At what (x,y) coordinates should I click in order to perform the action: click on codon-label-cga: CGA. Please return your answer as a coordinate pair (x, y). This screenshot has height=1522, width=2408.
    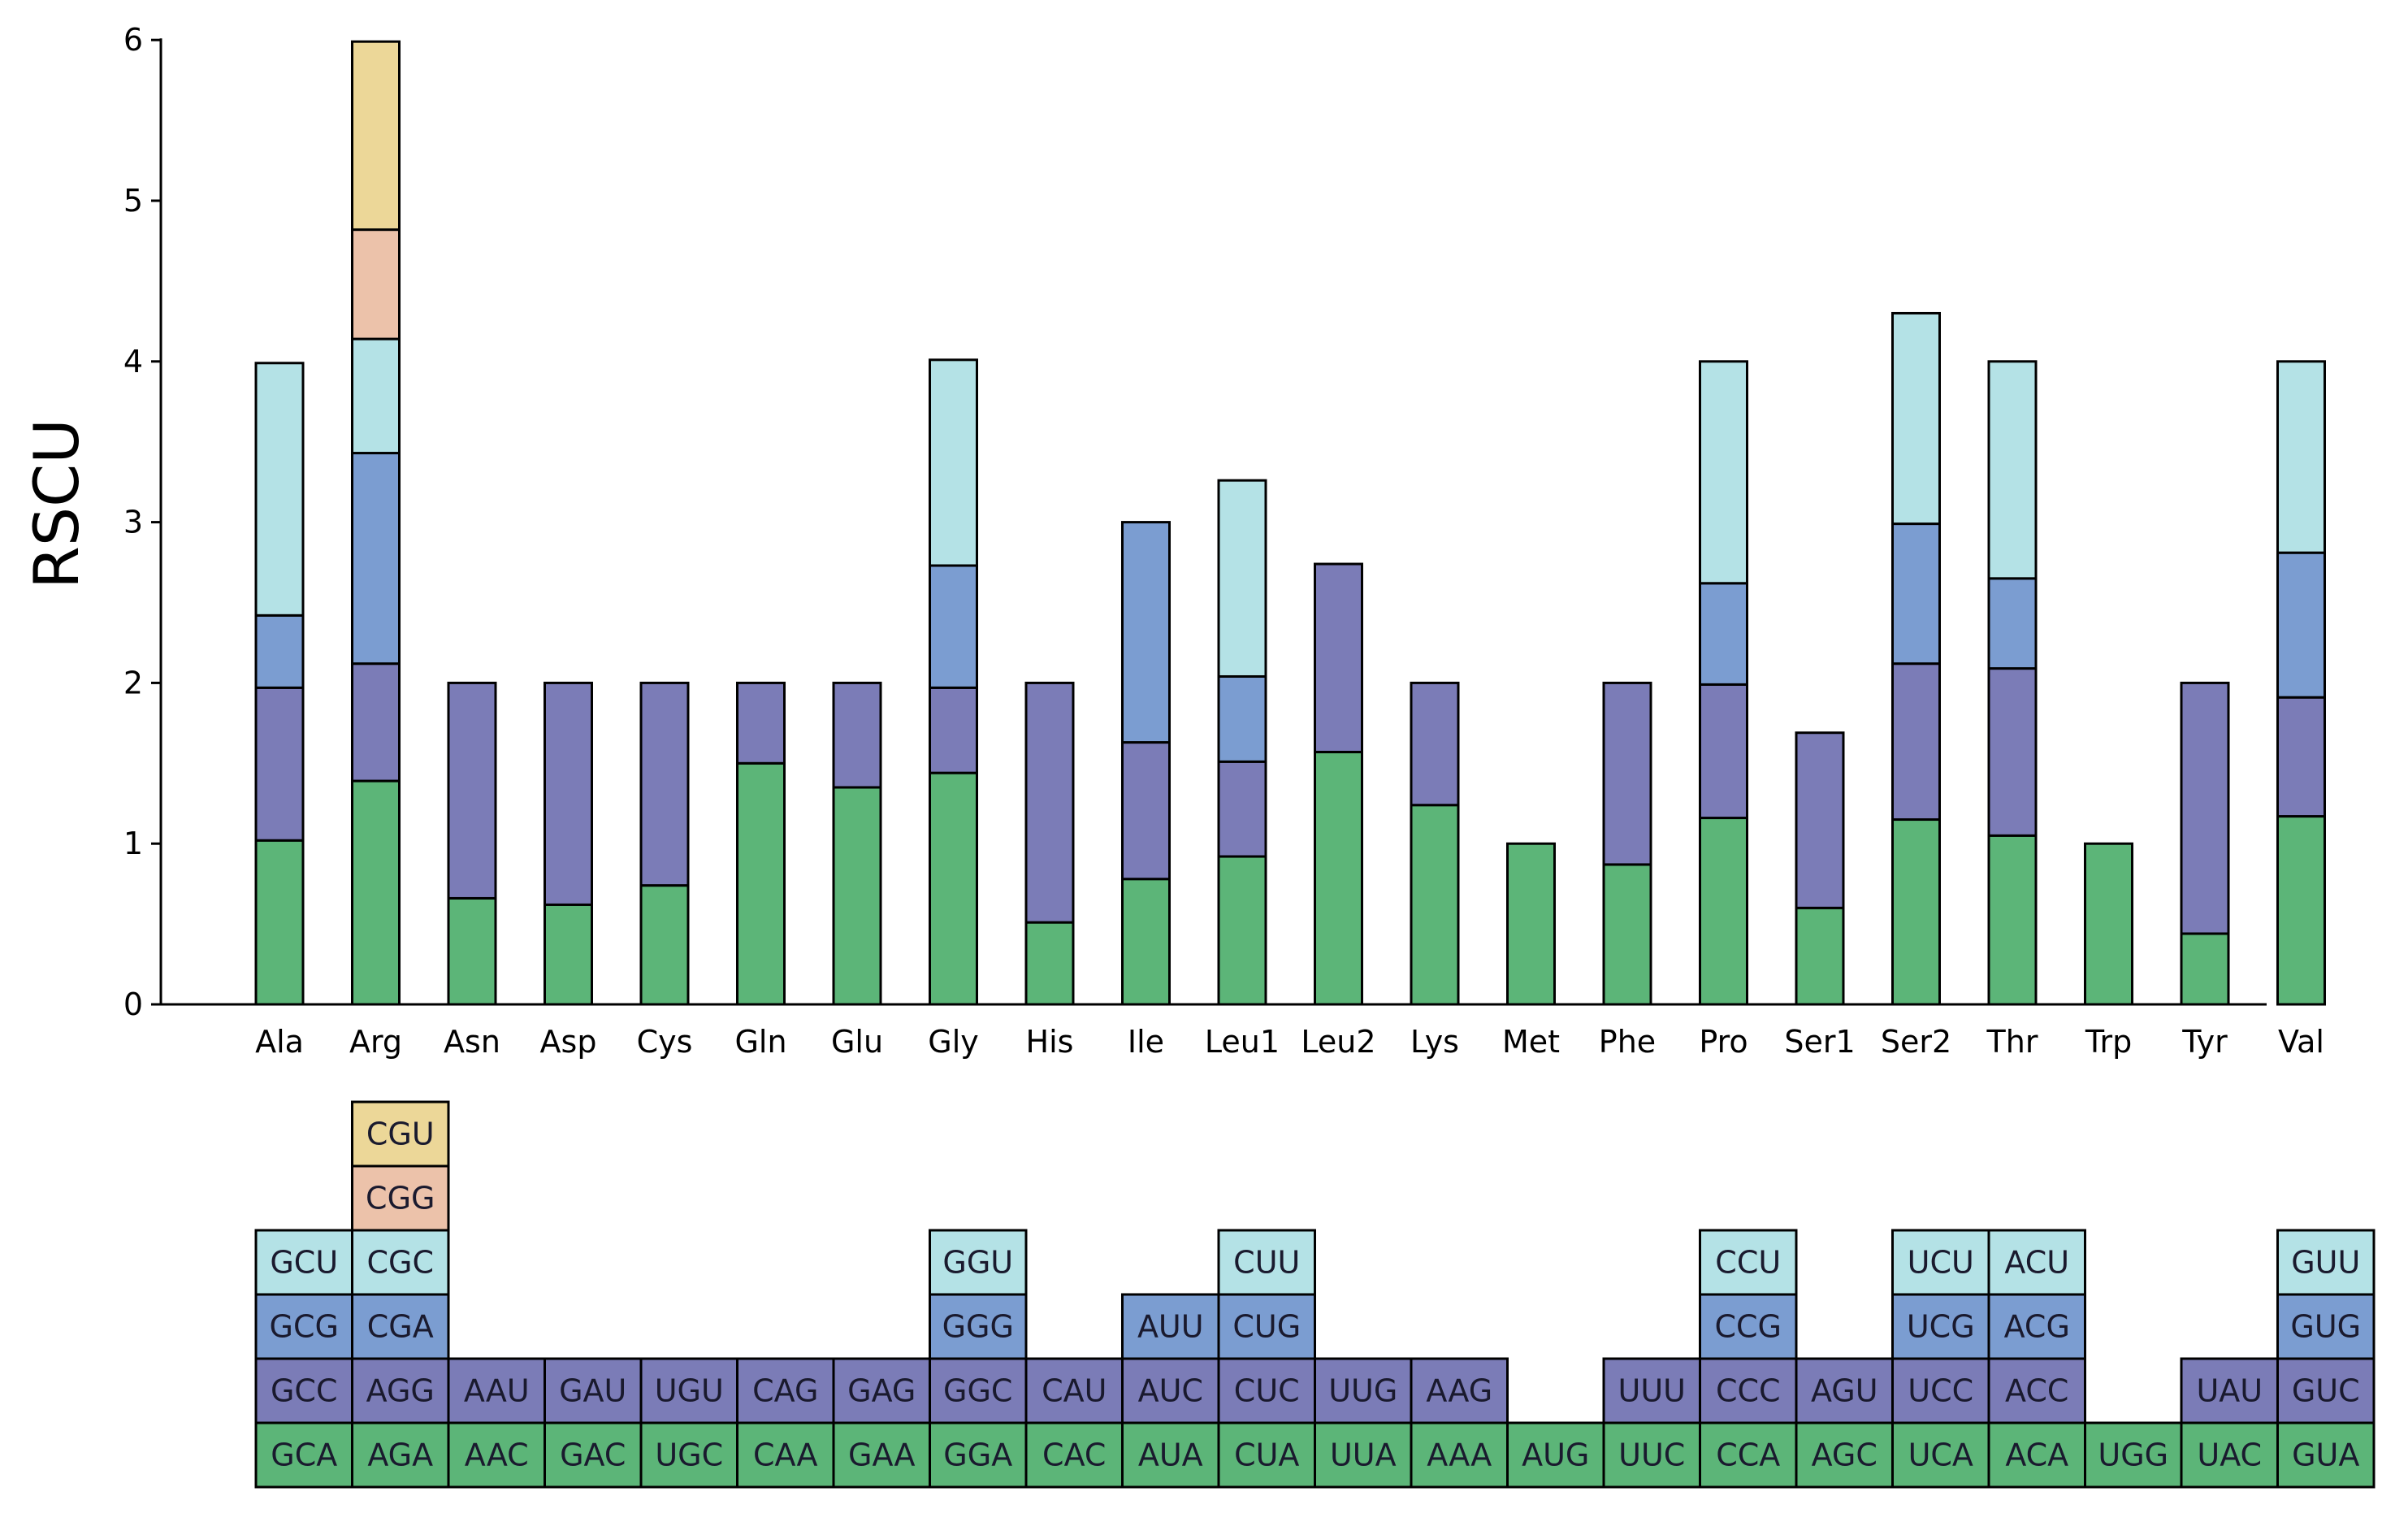
    Looking at the image, I should click on (400, 1327).